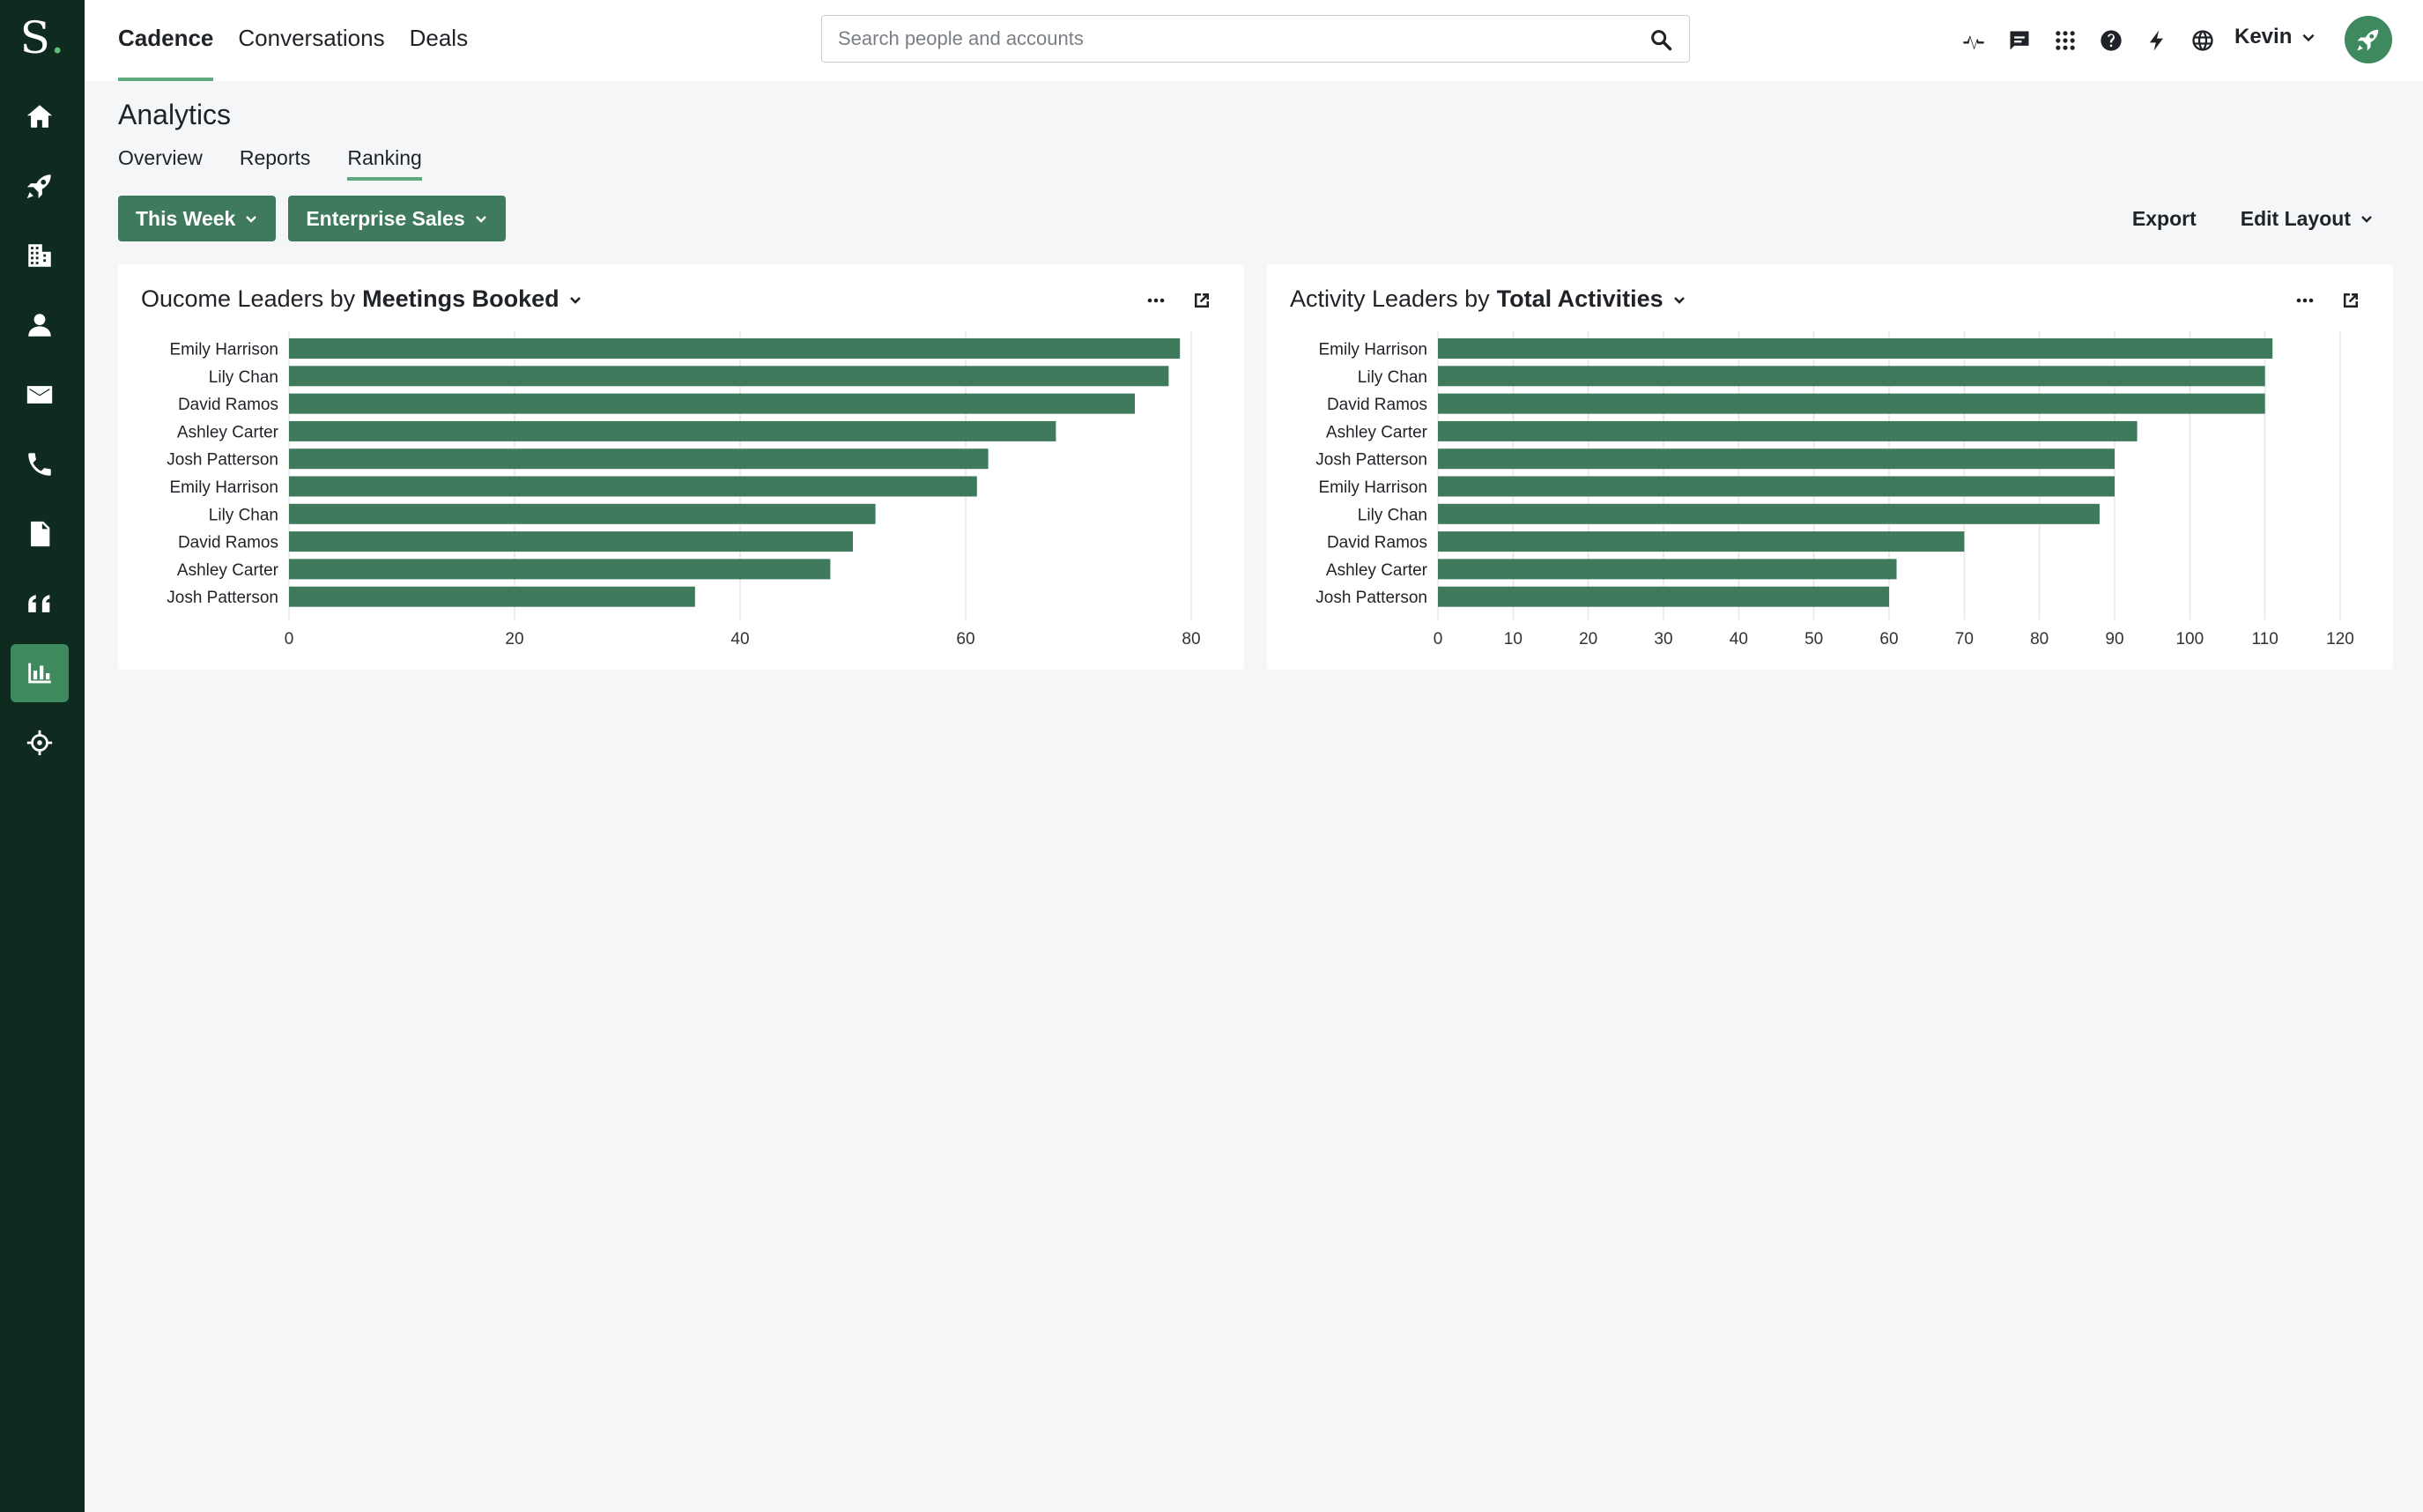 The width and height of the screenshot is (2423, 1512). Describe the element at coordinates (40, 325) in the screenshot. I see `sidebar-item-people` at that location.